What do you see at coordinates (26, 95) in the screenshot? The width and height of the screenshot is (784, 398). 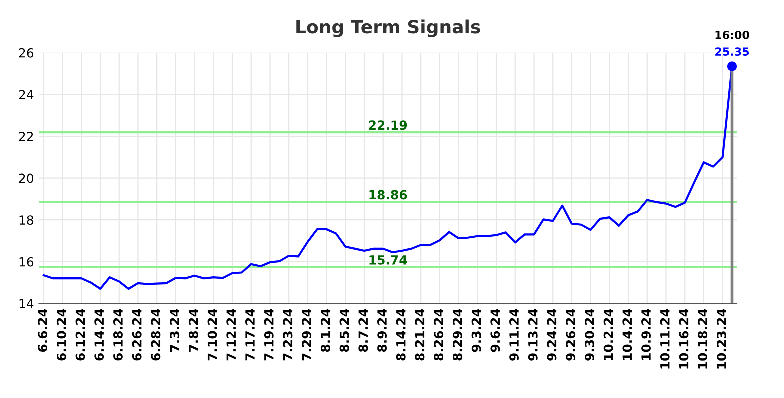 I see `y-tick-label: 24` at bounding box center [26, 95].